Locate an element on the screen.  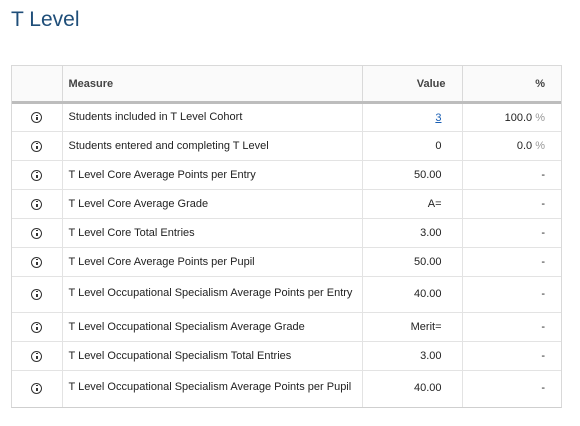
measure-cell: T Level Core Average Points per Entry is located at coordinates (212, 175).